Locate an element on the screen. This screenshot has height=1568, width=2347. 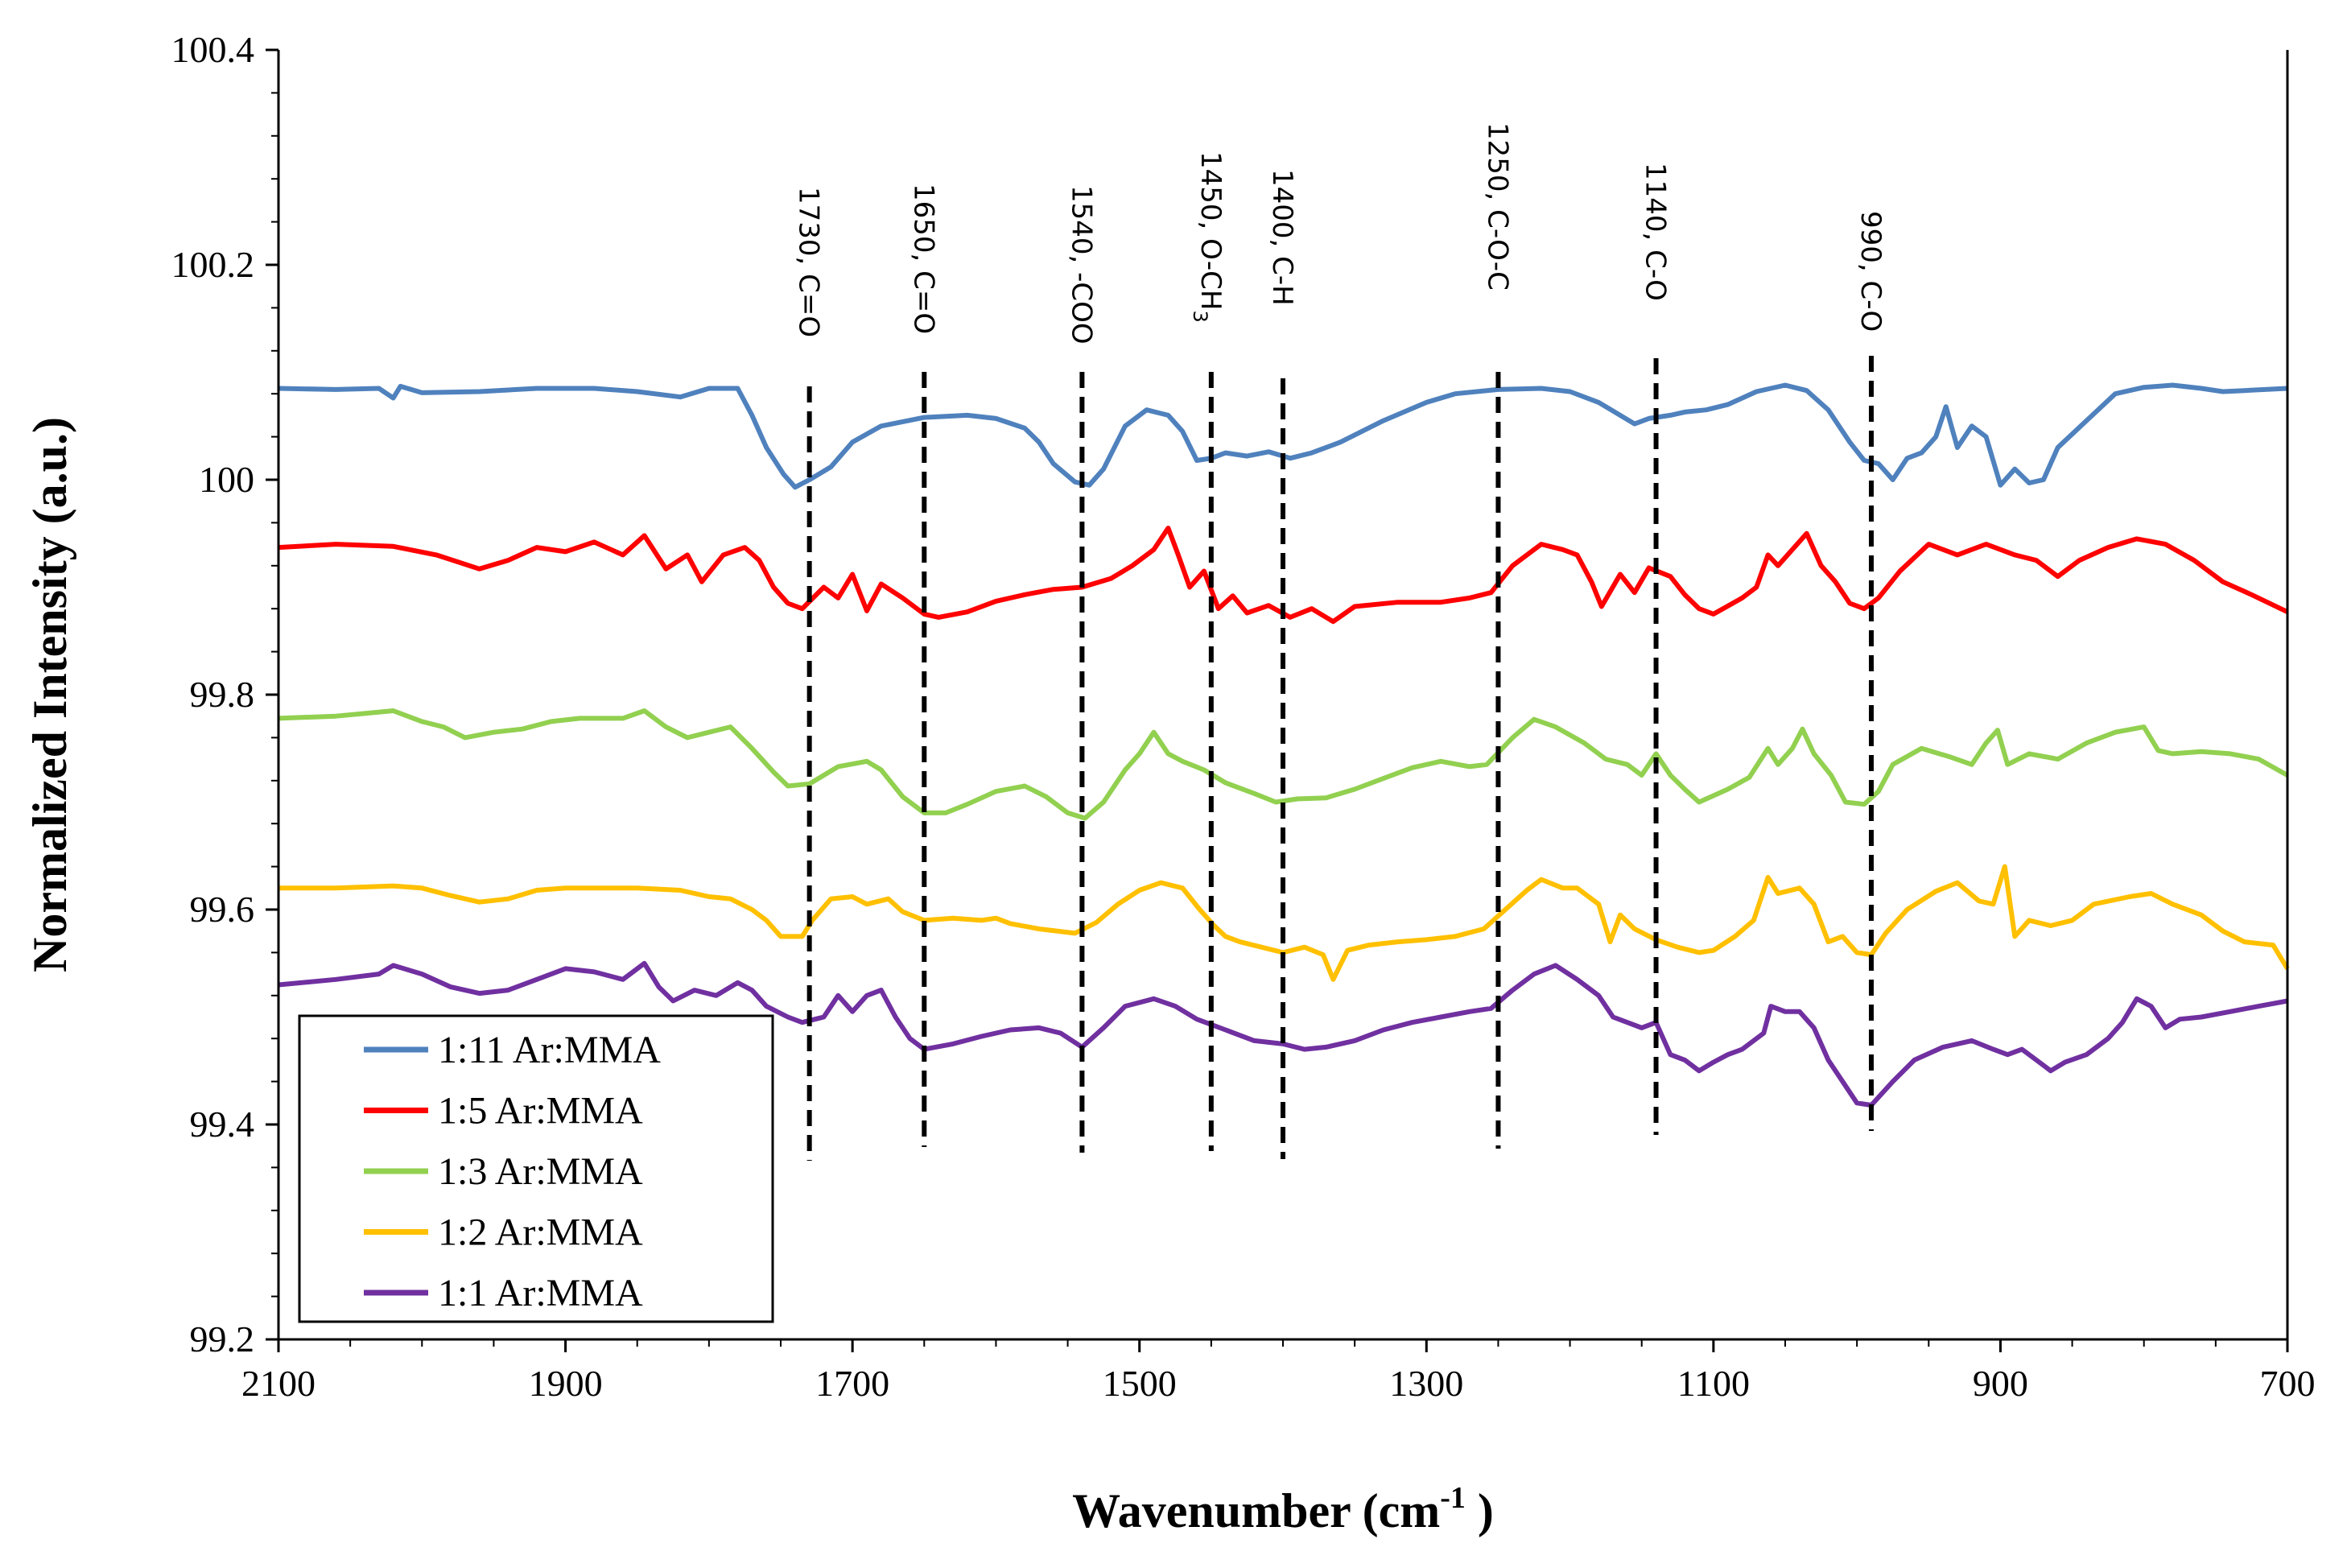
annotation-label-1250: 1250, C-O-C is located at coordinates (1497, 206).